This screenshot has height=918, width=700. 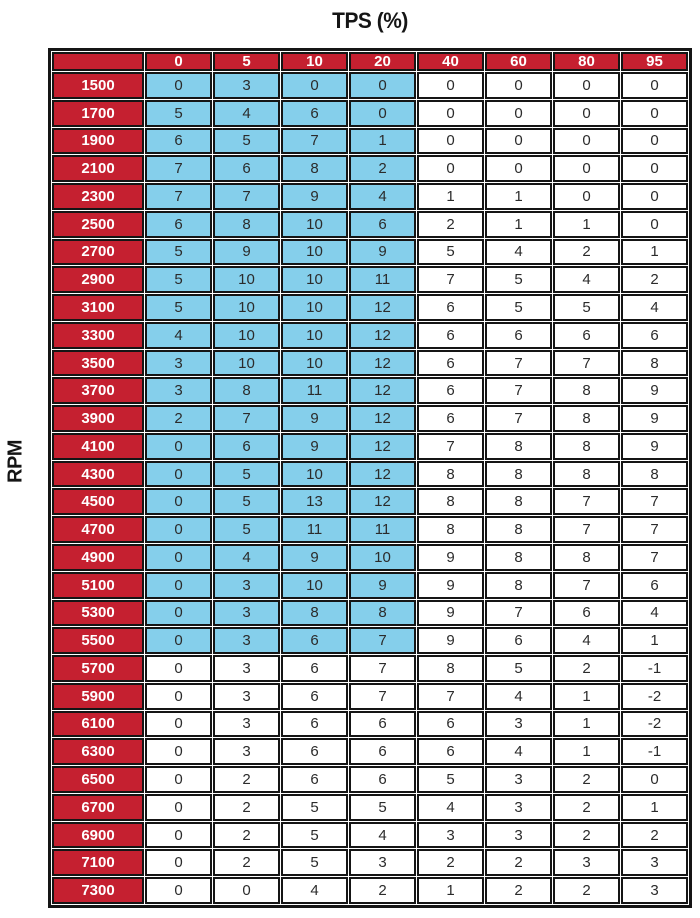 What do you see at coordinates (98, 557) in the screenshot?
I see `rpm-row-header: 4900` at bounding box center [98, 557].